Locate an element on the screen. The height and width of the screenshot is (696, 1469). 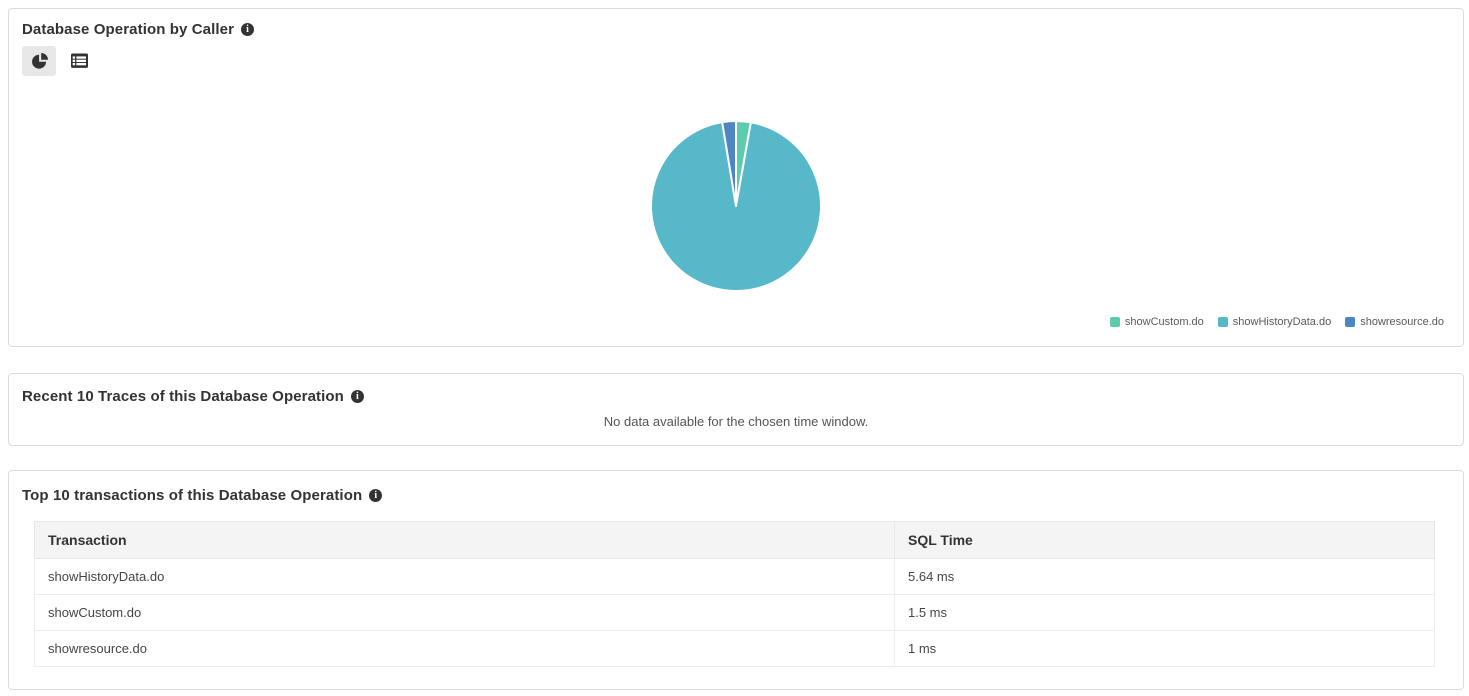
legend-item-showCustom.do: showCustom.do is located at coordinates (1156, 322).